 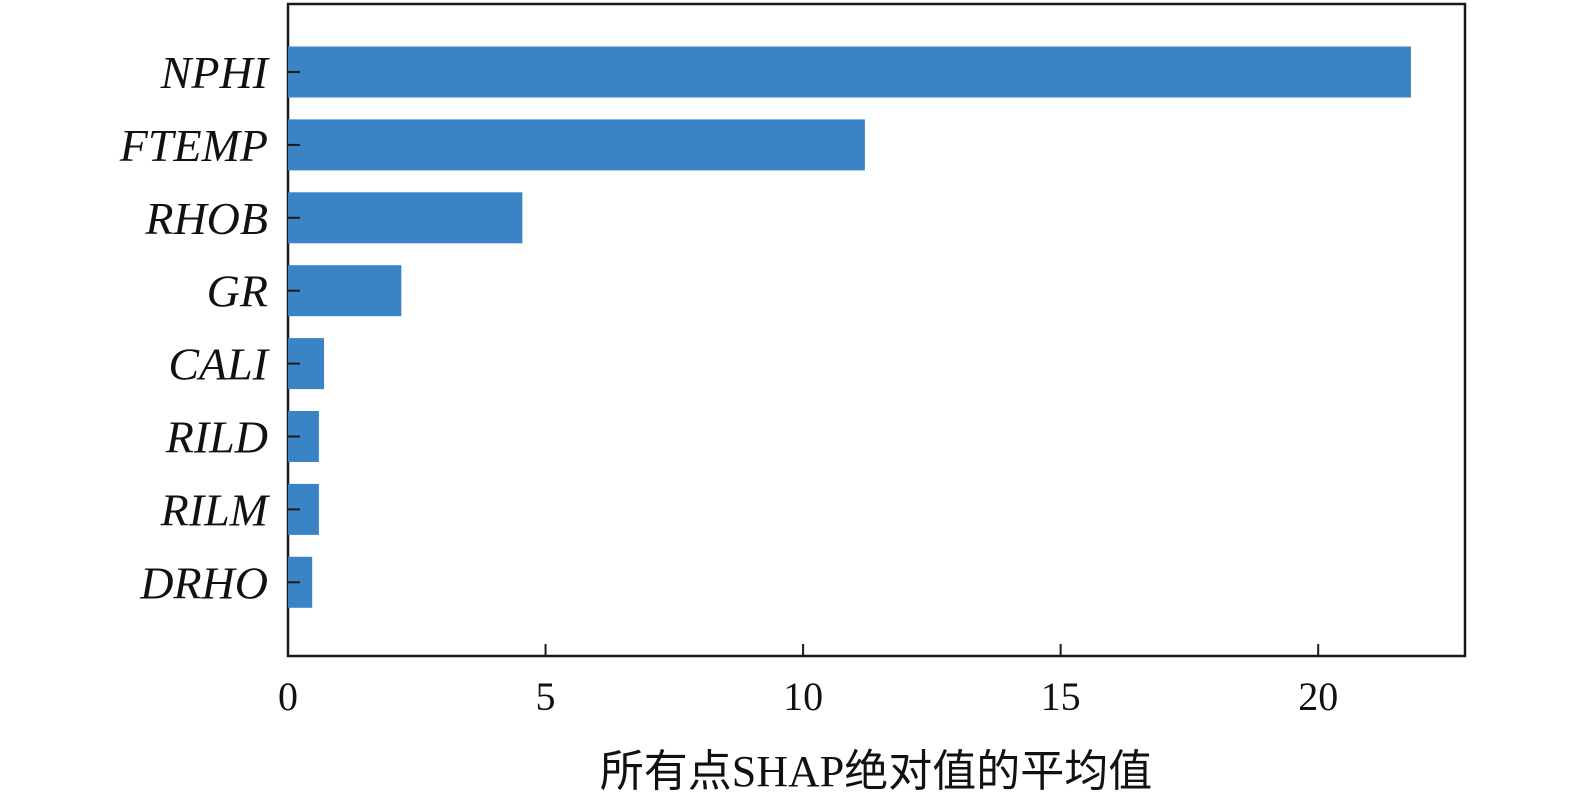 What do you see at coordinates (405, 218) in the screenshot?
I see `bar-rhob` at bounding box center [405, 218].